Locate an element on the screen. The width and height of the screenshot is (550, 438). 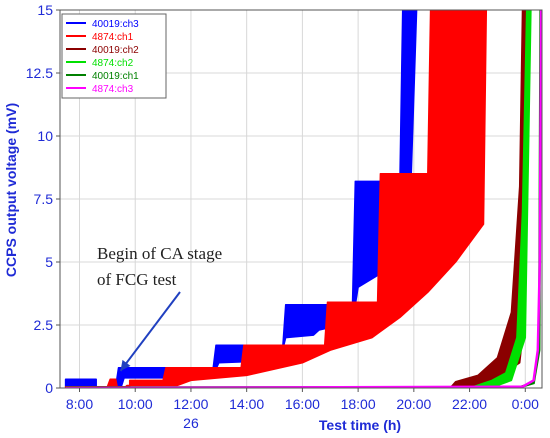
legend-label: 4874:ch3 is located at coordinates (113, 89).